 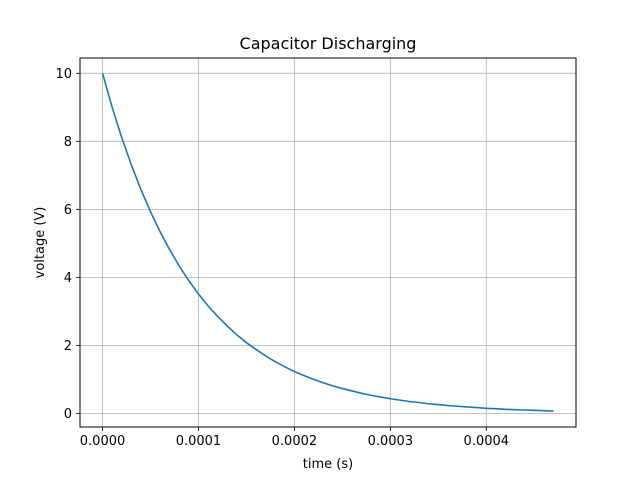 I want to click on x-tick-label: 0.0001, so click(x=199, y=441).